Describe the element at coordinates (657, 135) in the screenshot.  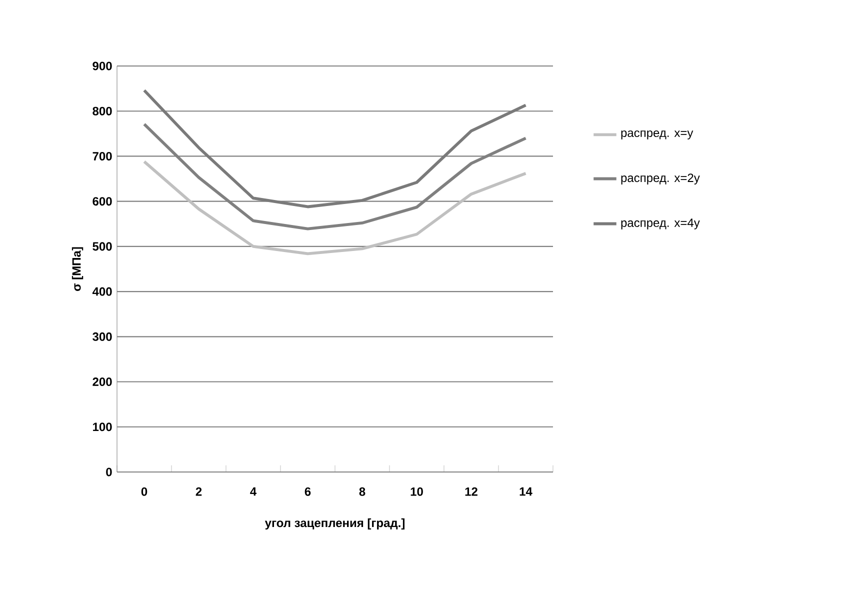
I see `legend-label: распред. x=y` at that location.